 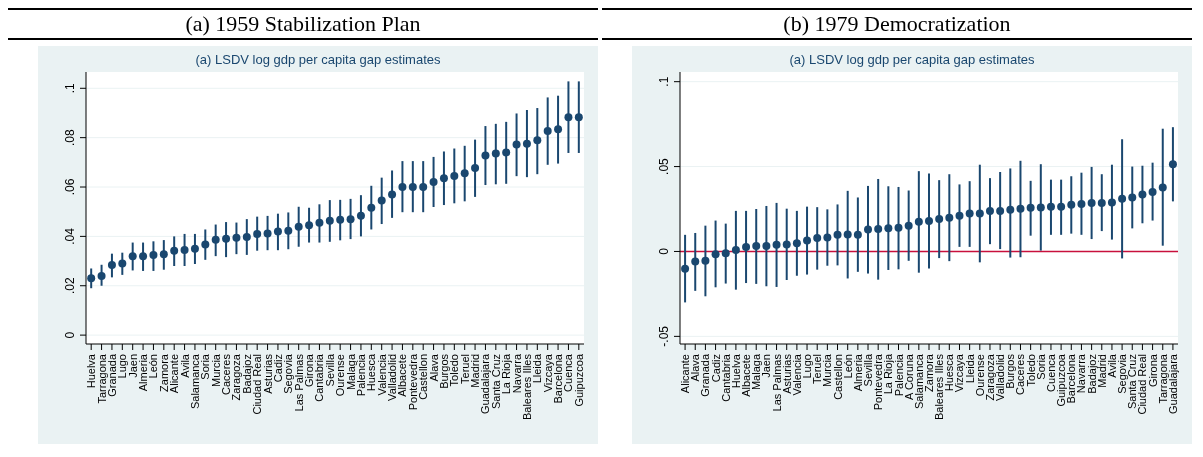 What do you see at coordinates (776, 382) in the screenshot?
I see `x-tick-label: Las Palmas` at bounding box center [776, 382].